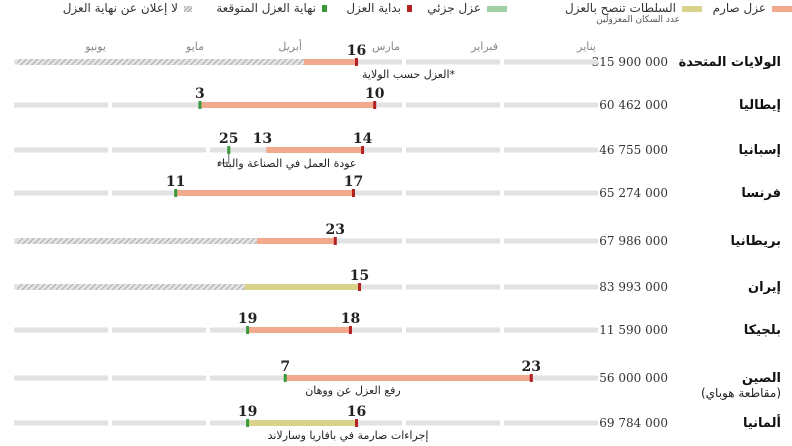  I want to click on end-day-label: 25, so click(228, 139).